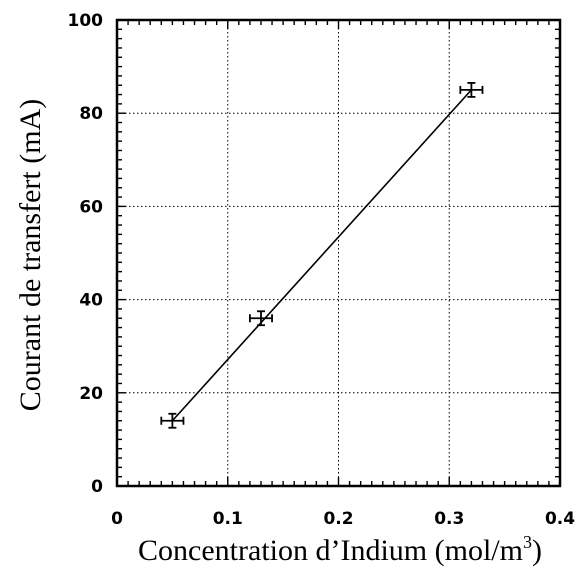  I want to click on y-tick-label: 80, so click(91, 114).